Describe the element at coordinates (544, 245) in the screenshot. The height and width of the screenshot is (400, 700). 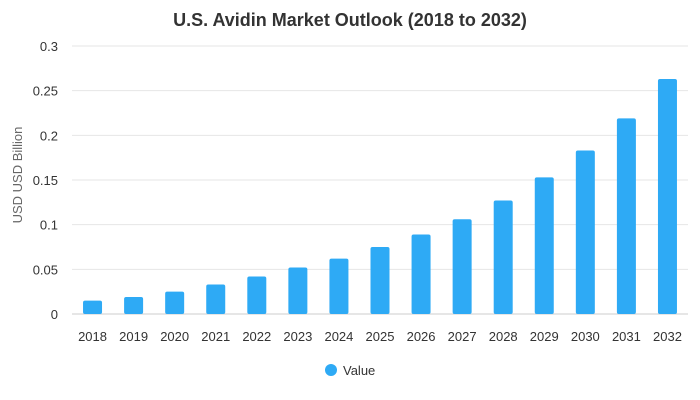
I see `bar-2029` at that location.